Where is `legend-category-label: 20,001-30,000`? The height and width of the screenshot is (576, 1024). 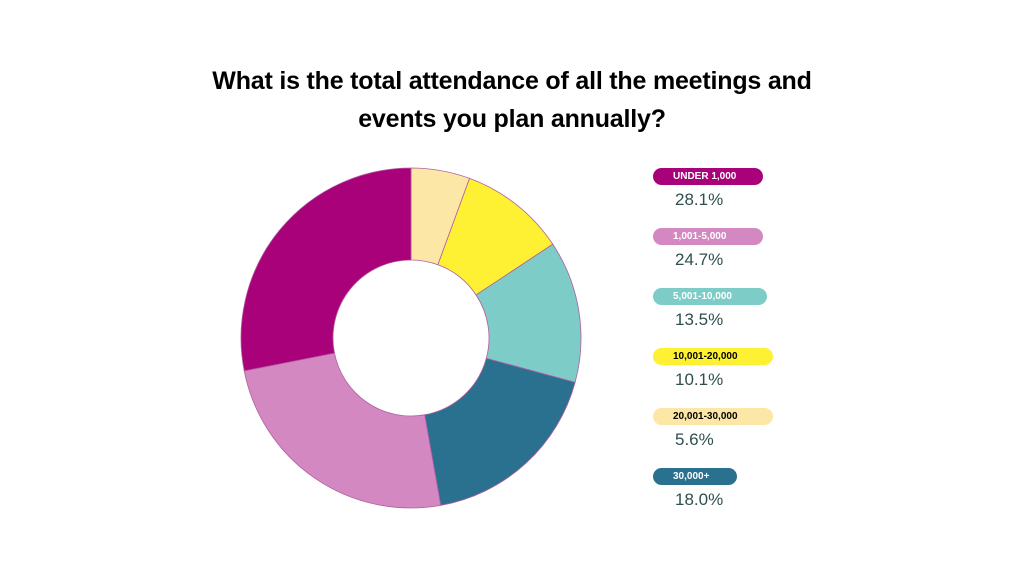
legend-category-label: 20,001-30,000 is located at coordinates (713, 416).